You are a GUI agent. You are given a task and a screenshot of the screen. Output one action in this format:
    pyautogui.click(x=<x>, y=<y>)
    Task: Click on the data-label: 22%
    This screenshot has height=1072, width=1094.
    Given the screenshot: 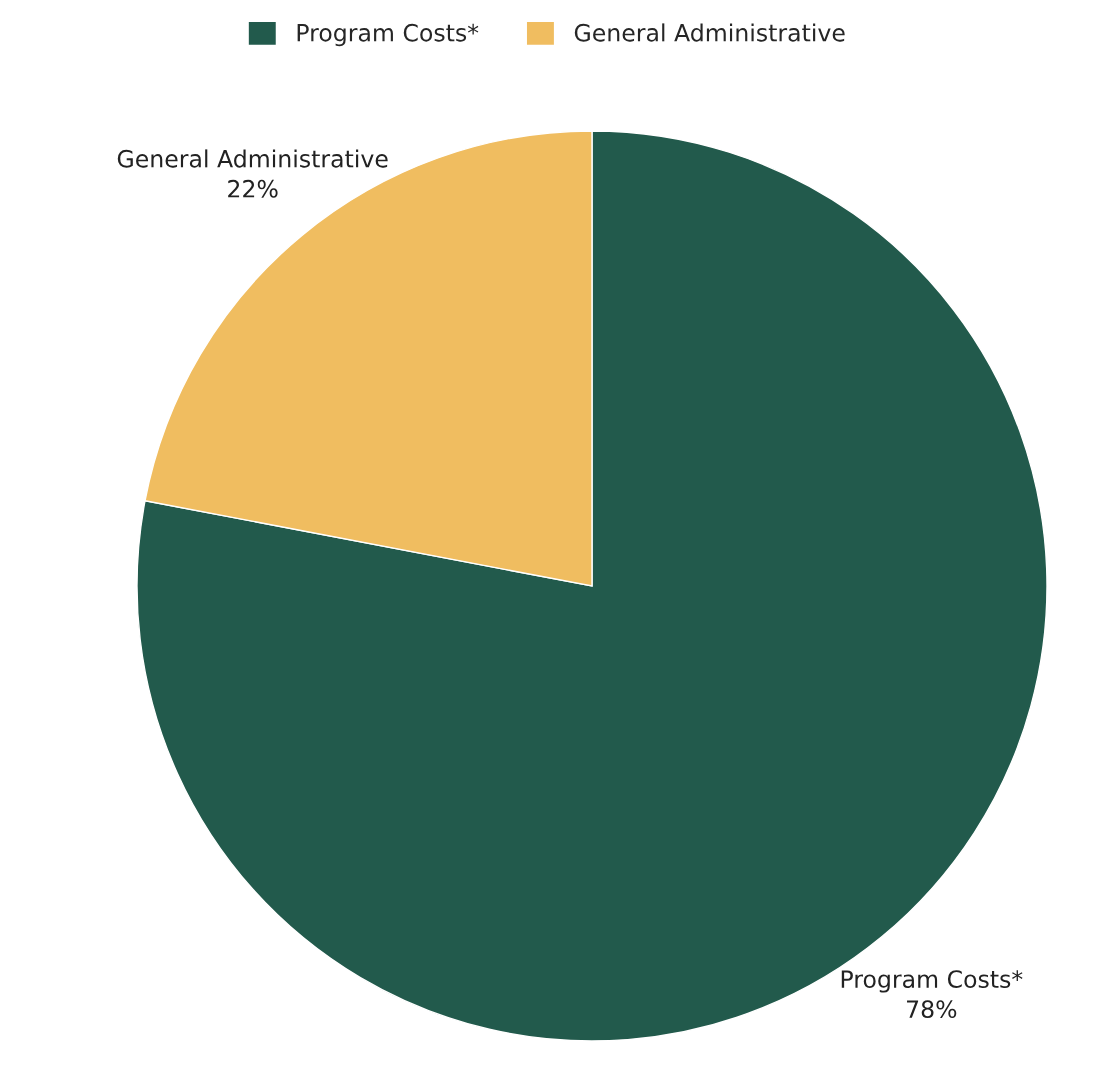 What is the action you would take?
    pyautogui.click(x=253, y=188)
    